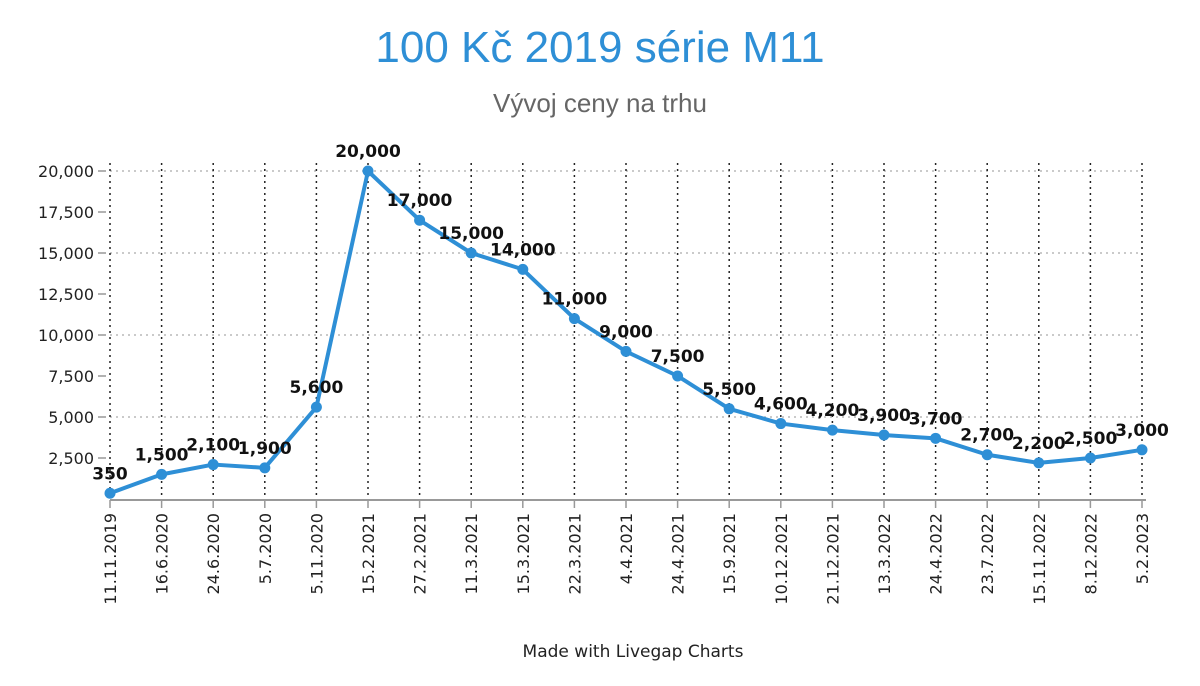  I want to click on y-tick-label: 2,500, so click(71, 458).